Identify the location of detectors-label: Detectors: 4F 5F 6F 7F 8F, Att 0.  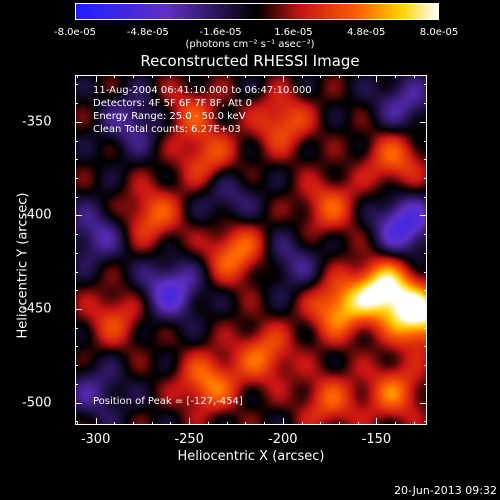
(173, 103).